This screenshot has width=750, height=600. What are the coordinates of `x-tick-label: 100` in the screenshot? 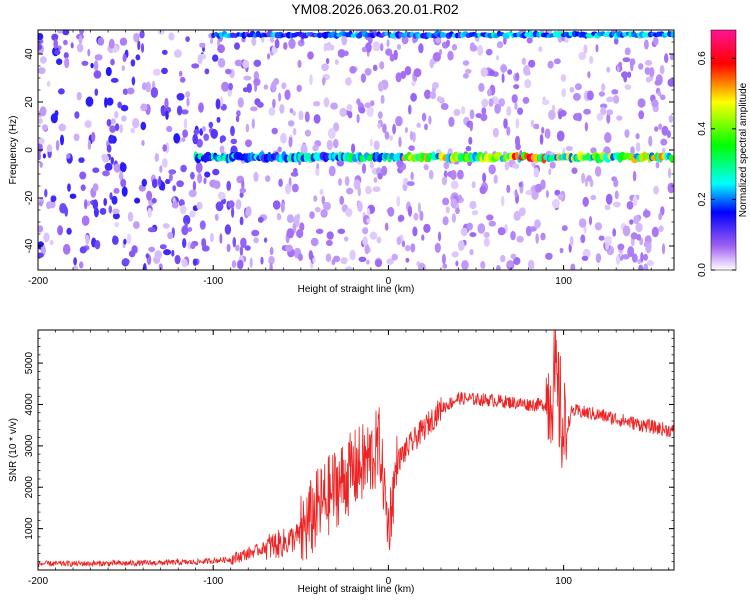 It's located at (563, 281).